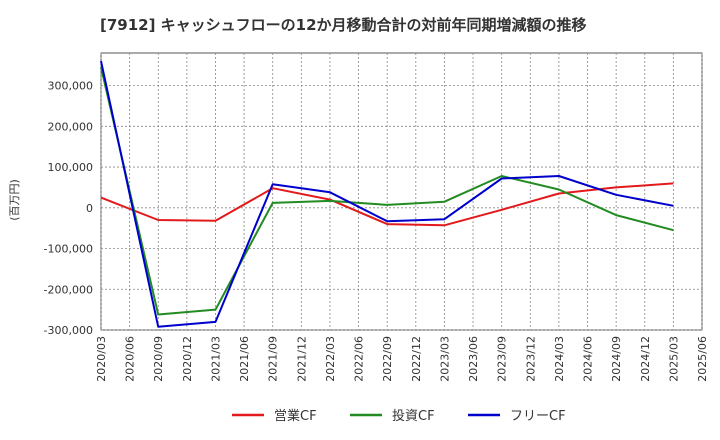 The height and width of the screenshot is (440, 720). What do you see at coordinates (71, 126) in the screenshot?
I see `y-tick-label: 200,000` at bounding box center [71, 126].